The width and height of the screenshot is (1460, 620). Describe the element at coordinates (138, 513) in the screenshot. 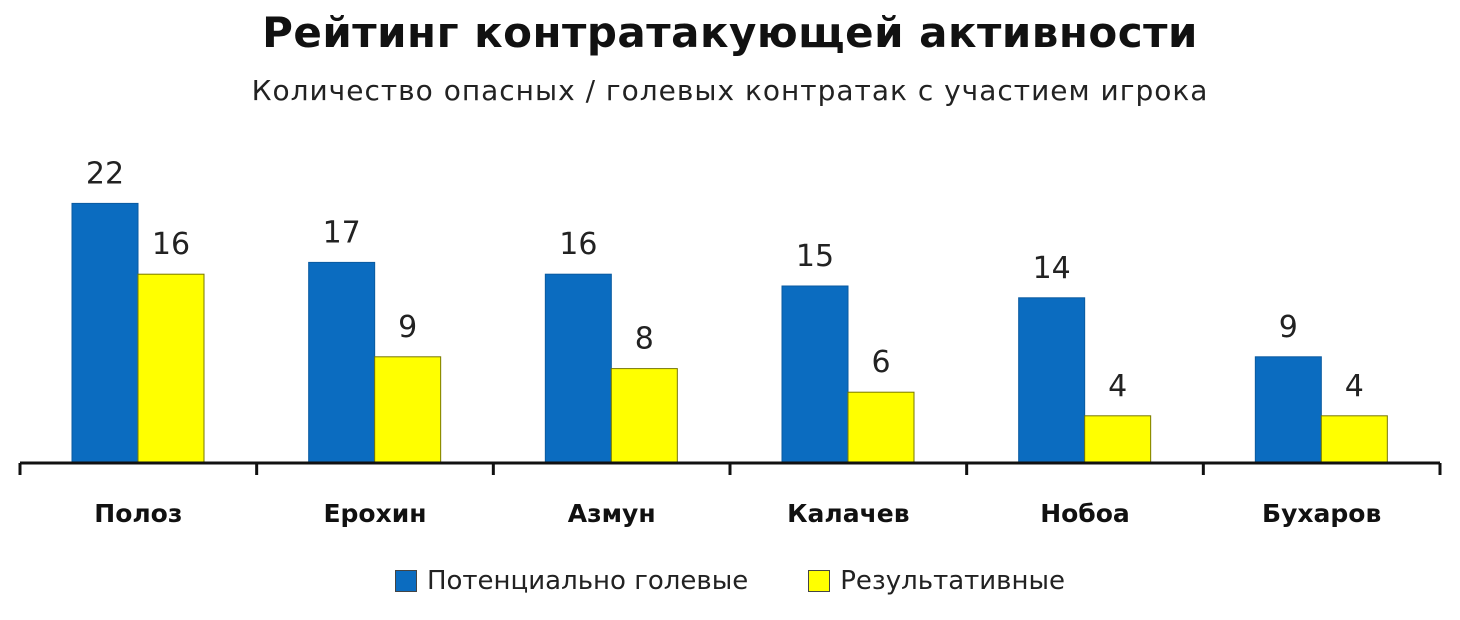

I see `x-tick-label-1: Полоз` at that location.